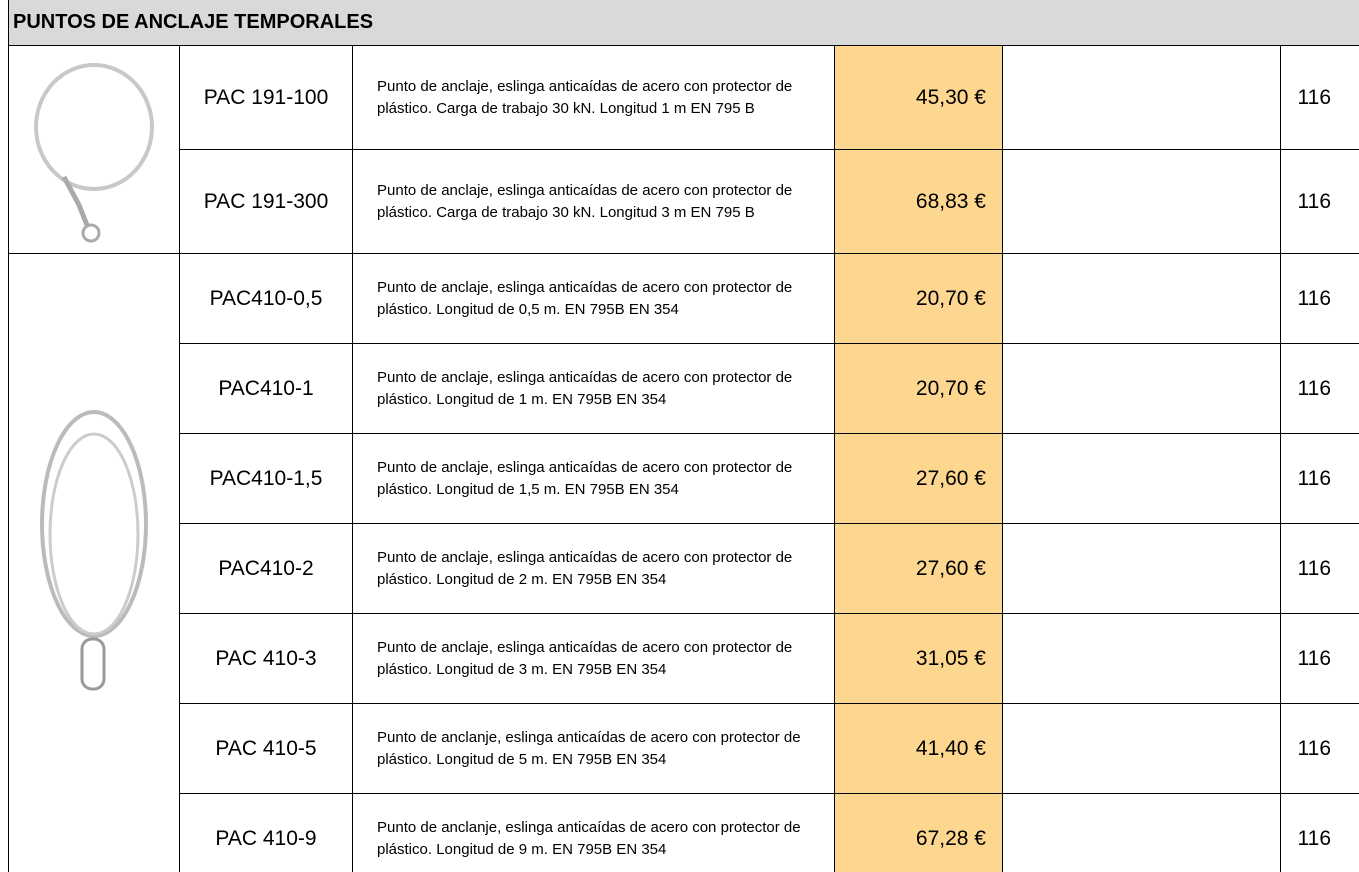 The height and width of the screenshot is (872, 1359). I want to click on price: 67,28 €, so click(919, 833).